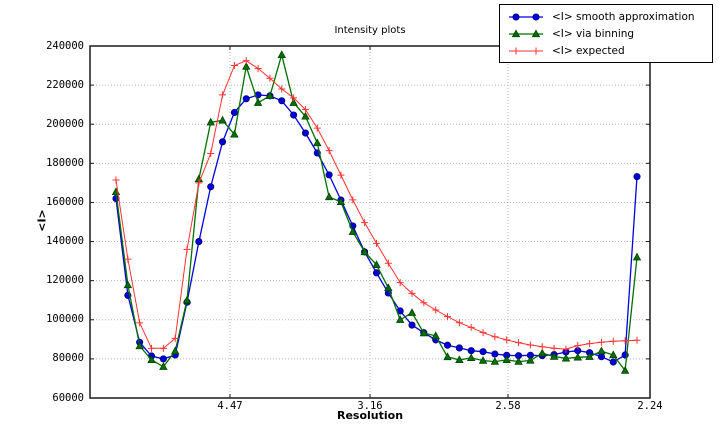 The image size is (720, 444). I want to click on legend-label: <I> via binning, so click(593, 33).